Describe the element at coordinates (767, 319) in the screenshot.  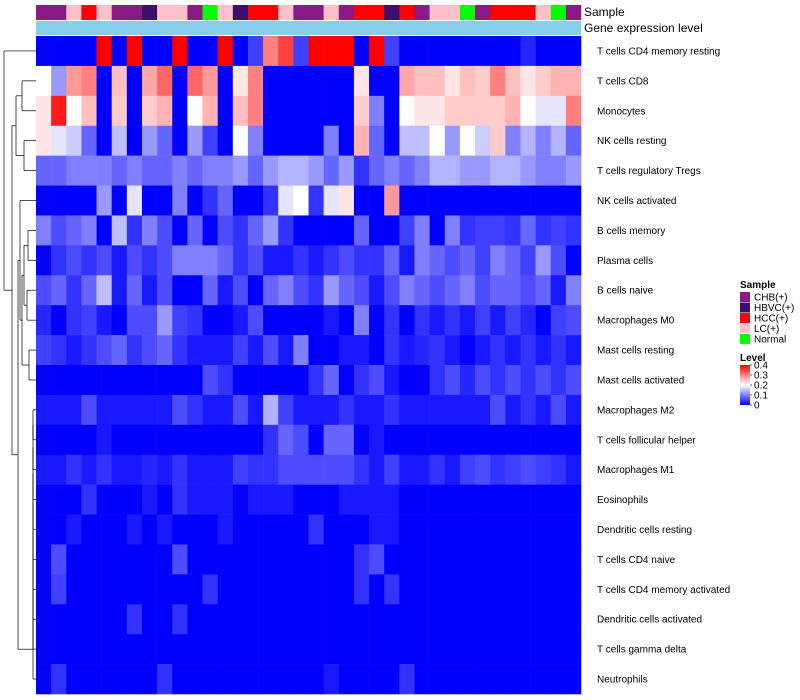
I see `legend-sample-items: CHB(+)HBVC(+)HCC(+)LC(+)Normal` at that location.